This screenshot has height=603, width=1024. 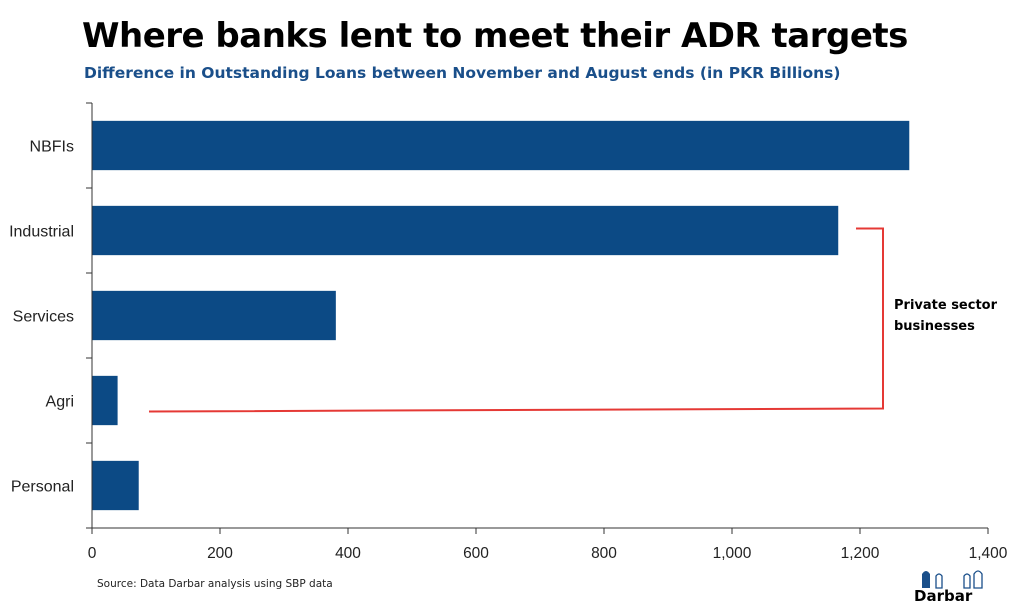 I want to click on x-tick-label: 0, so click(x=92, y=553).